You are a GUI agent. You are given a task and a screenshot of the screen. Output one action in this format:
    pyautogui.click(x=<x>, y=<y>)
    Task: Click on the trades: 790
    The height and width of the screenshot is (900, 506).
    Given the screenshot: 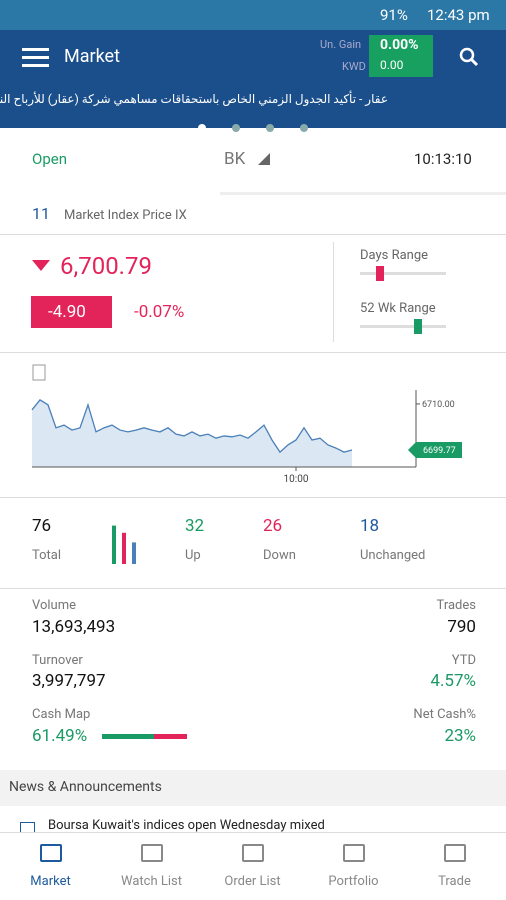 What is the action you would take?
    pyautogui.click(x=461, y=627)
    